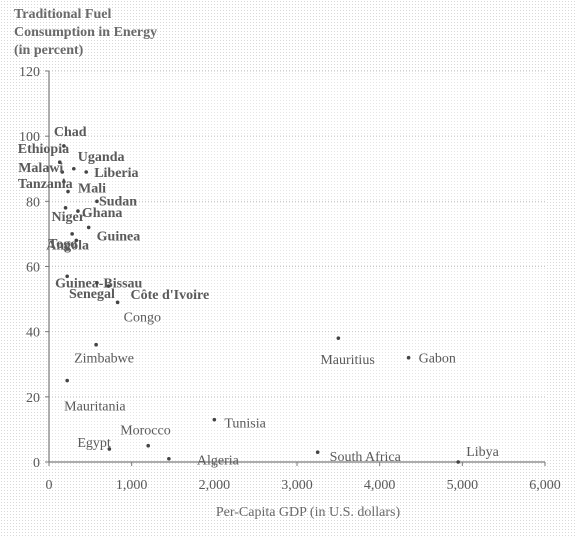 Image resolution: width=576 pixels, height=536 pixels. Describe the element at coordinates (33, 202) in the screenshot. I see `y-tick-label: 80` at that location.